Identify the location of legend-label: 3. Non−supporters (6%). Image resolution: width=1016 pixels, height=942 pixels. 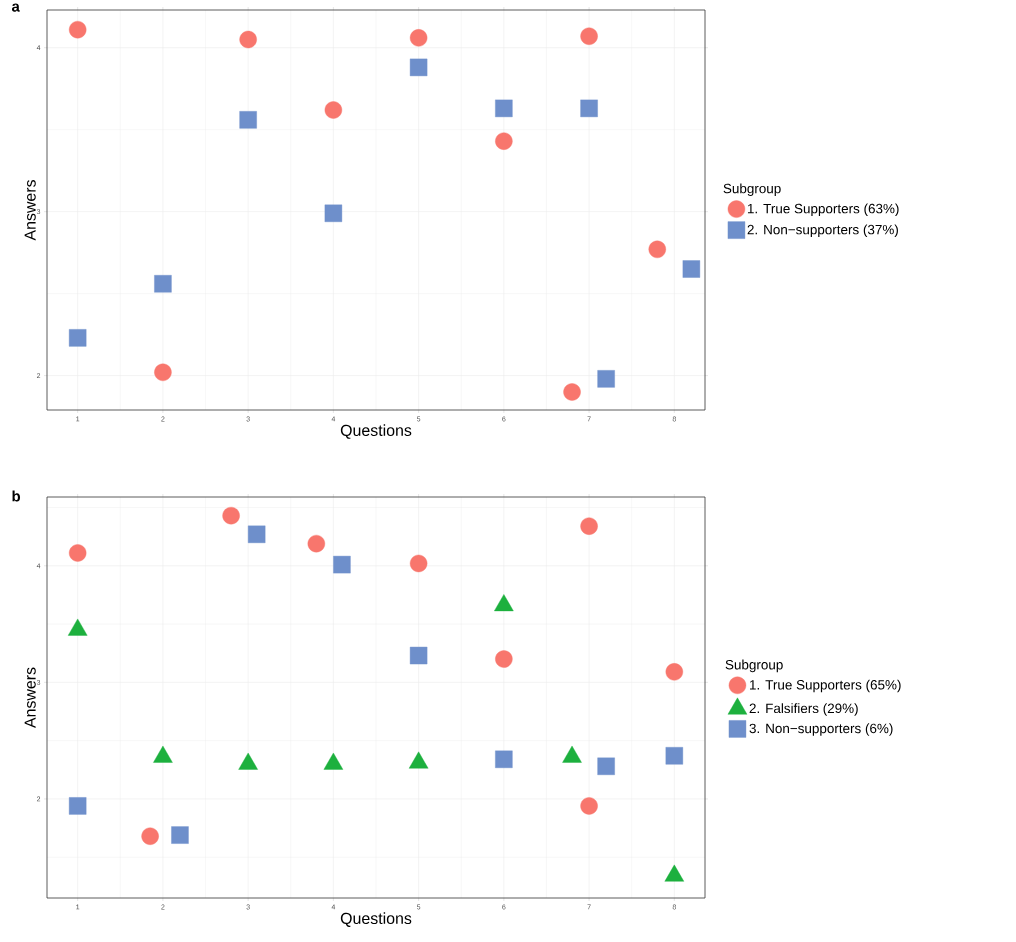
(821, 729).